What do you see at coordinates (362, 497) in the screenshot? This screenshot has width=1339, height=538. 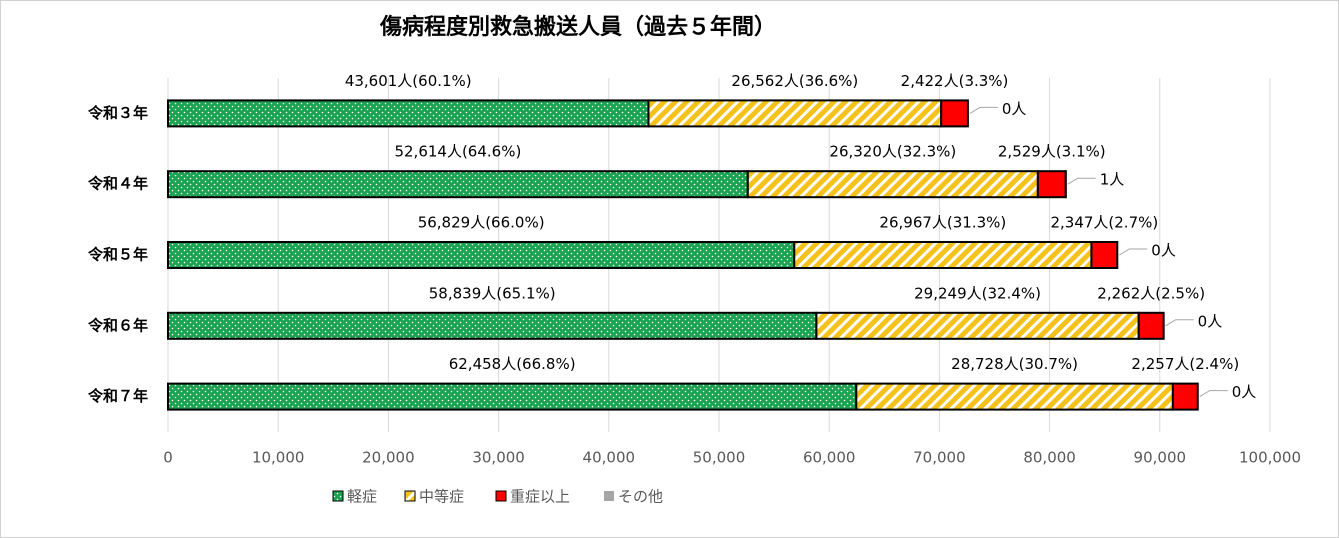 I see `legend-label: 軽症` at bounding box center [362, 497].